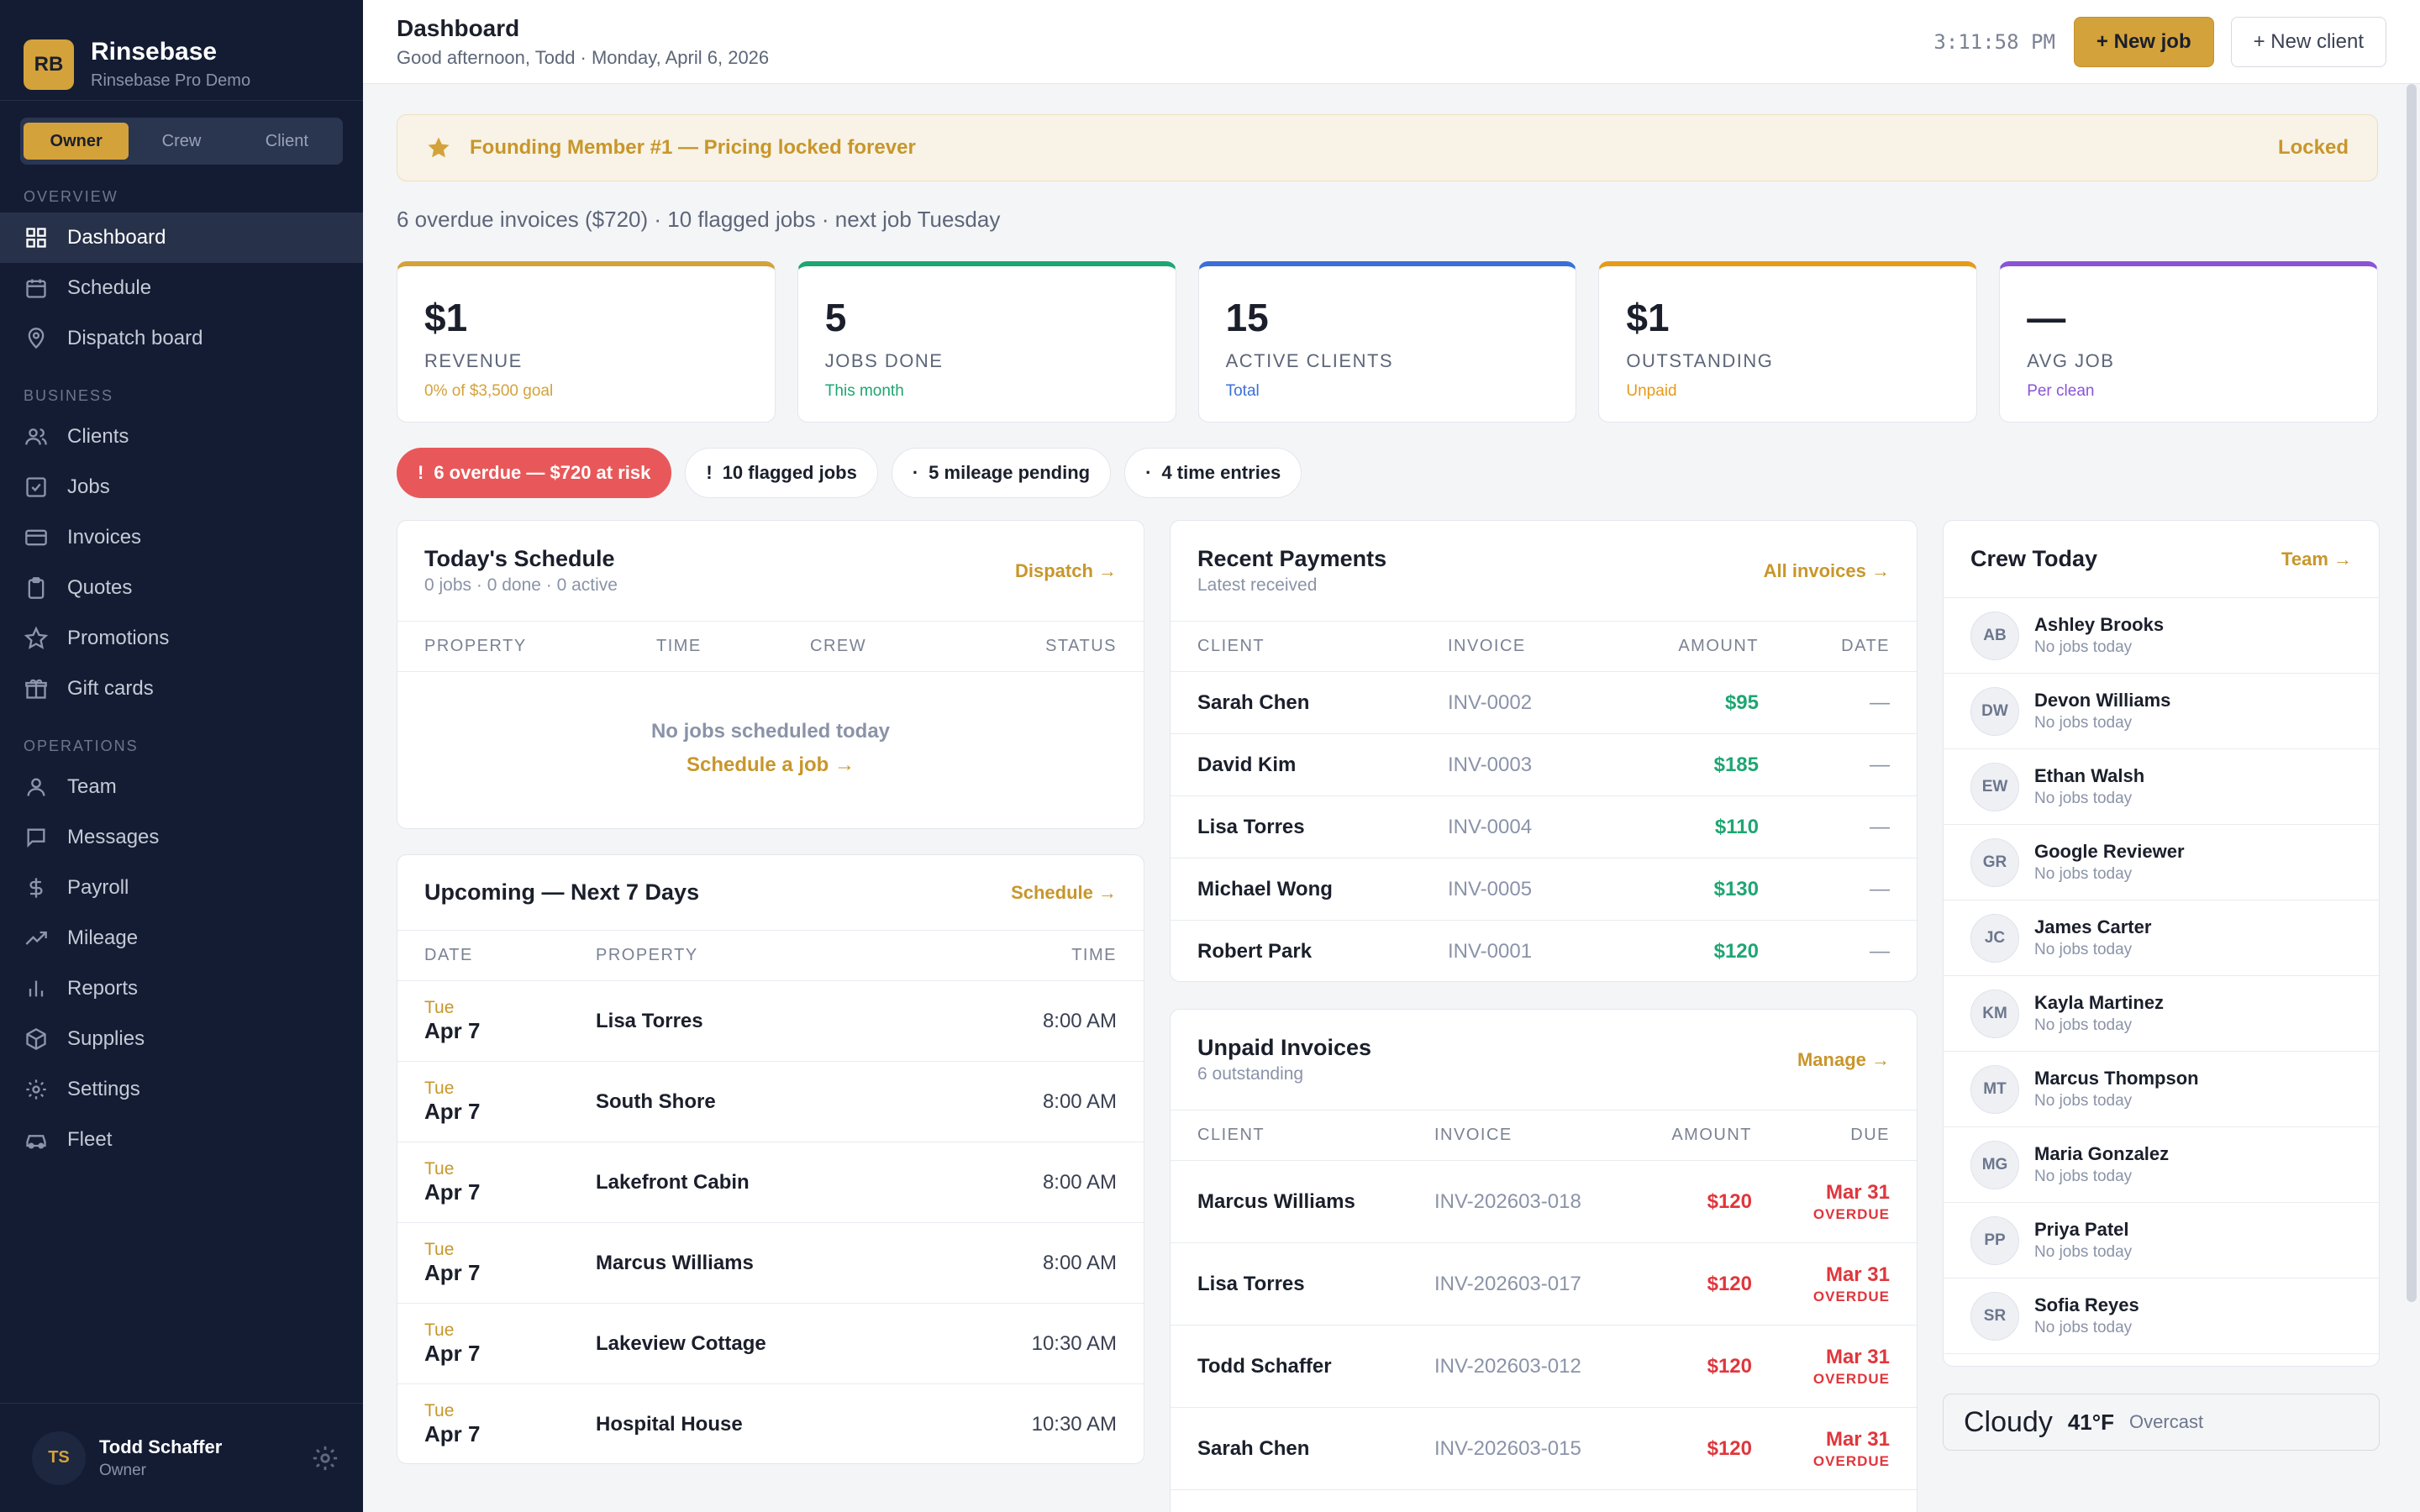 The width and height of the screenshot is (2420, 1512). I want to click on kpi-card: — AVG JOB Per clean, so click(2188, 342).